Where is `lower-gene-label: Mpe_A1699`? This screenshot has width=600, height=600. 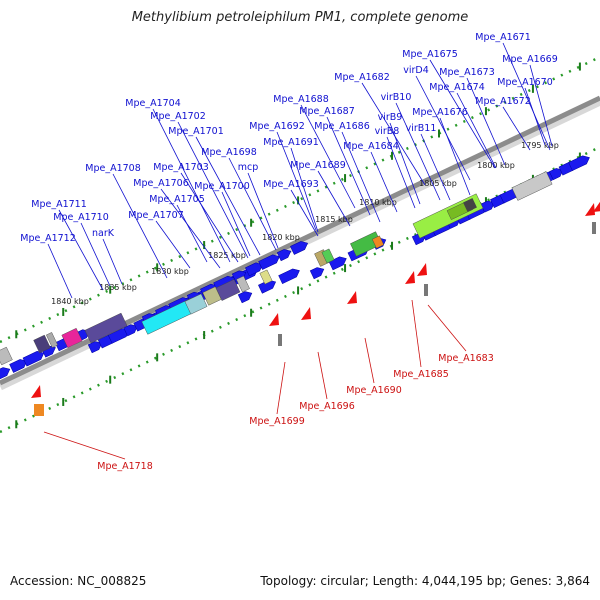
lower-gene-label: Mpe_A1699 is located at coordinates (277, 421).